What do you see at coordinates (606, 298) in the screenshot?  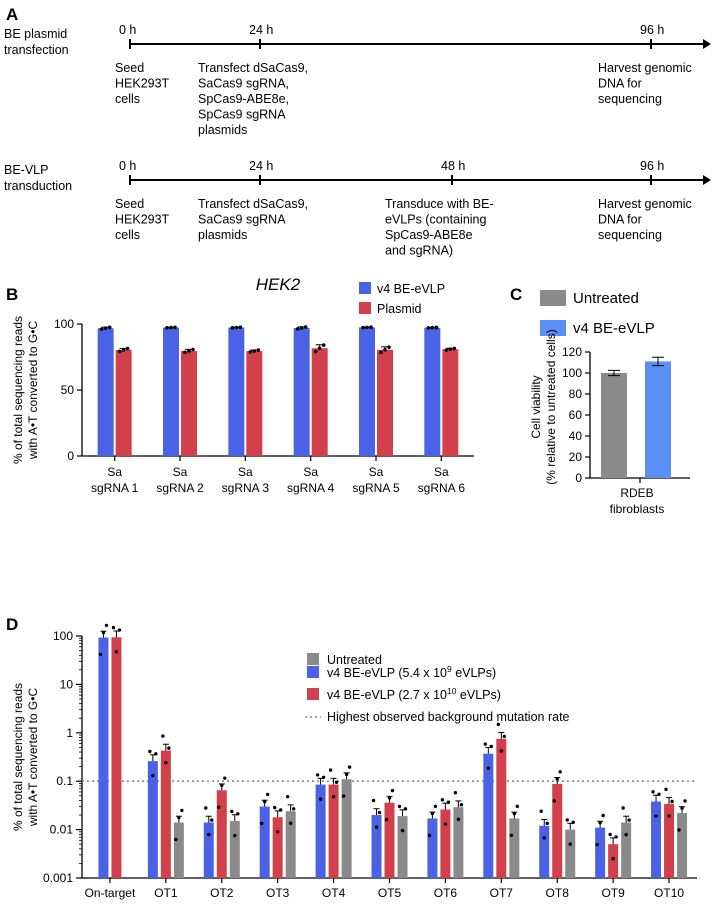 I see `chart-c-legend-label: Untreated` at bounding box center [606, 298].